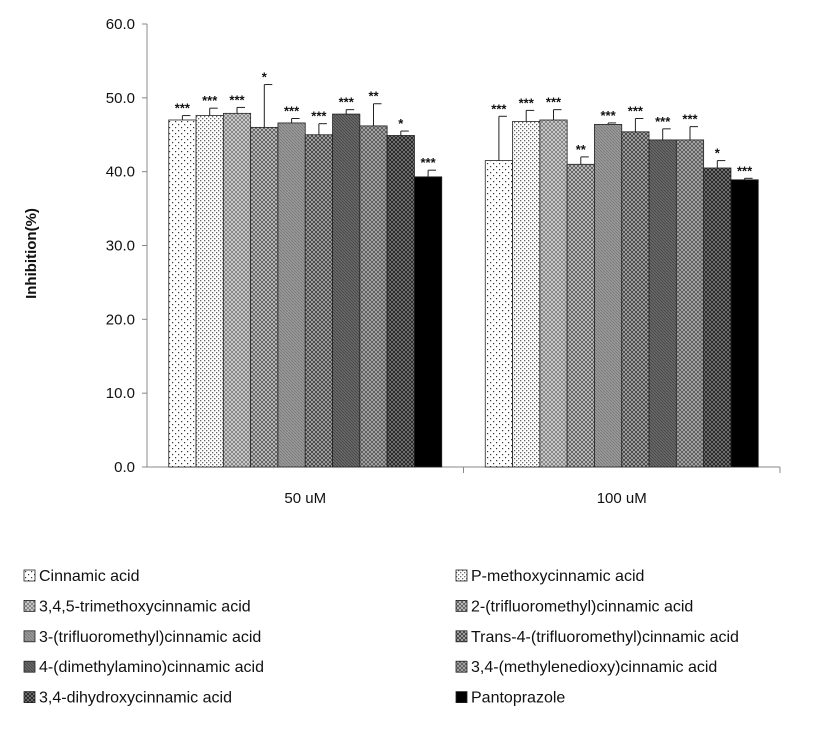  What do you see at coordinates (120, 24) in the screenshot?
I see `y-tick-label: 60.0` at bounding box center [120, 24].